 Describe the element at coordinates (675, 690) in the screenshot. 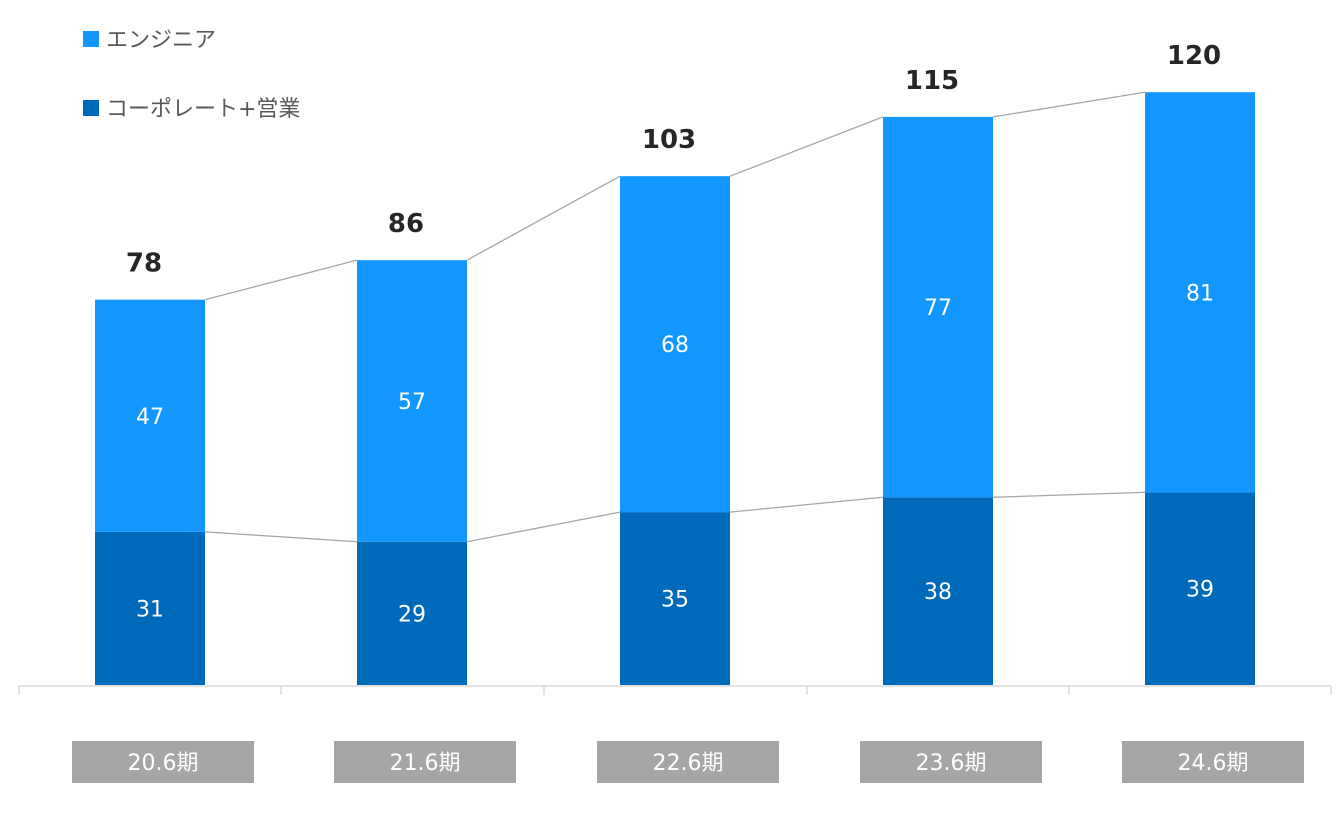

I see `x-axis` at that location.